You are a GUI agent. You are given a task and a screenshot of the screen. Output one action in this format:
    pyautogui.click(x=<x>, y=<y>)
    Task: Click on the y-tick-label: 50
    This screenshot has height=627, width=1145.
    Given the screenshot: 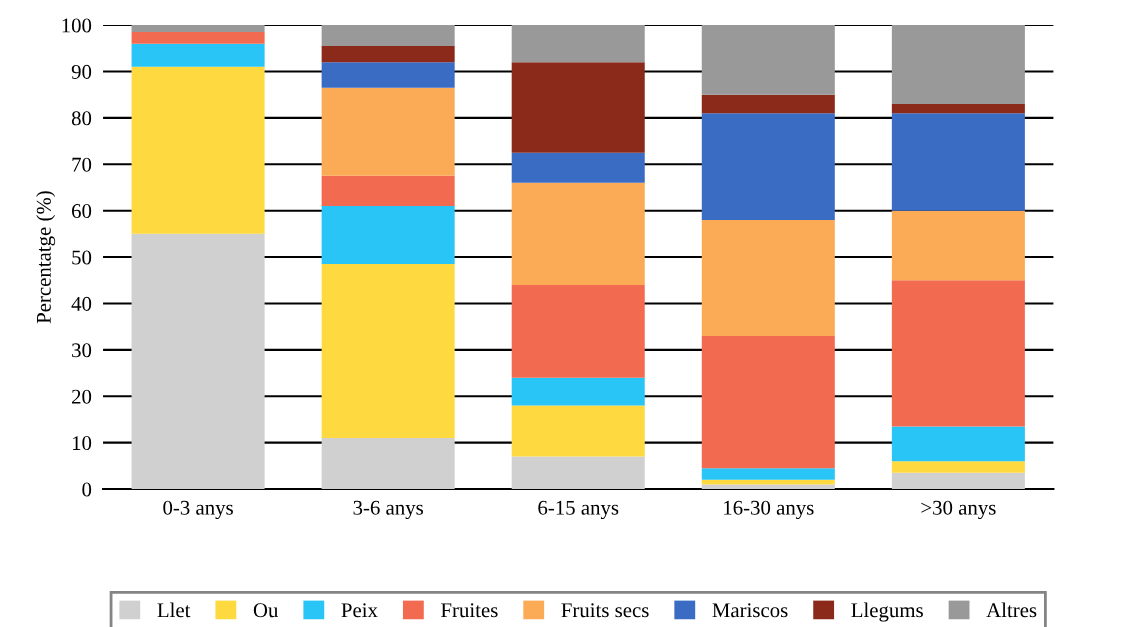 What is the action you would take?
    pyautogui.click(x=82, y=257)
    